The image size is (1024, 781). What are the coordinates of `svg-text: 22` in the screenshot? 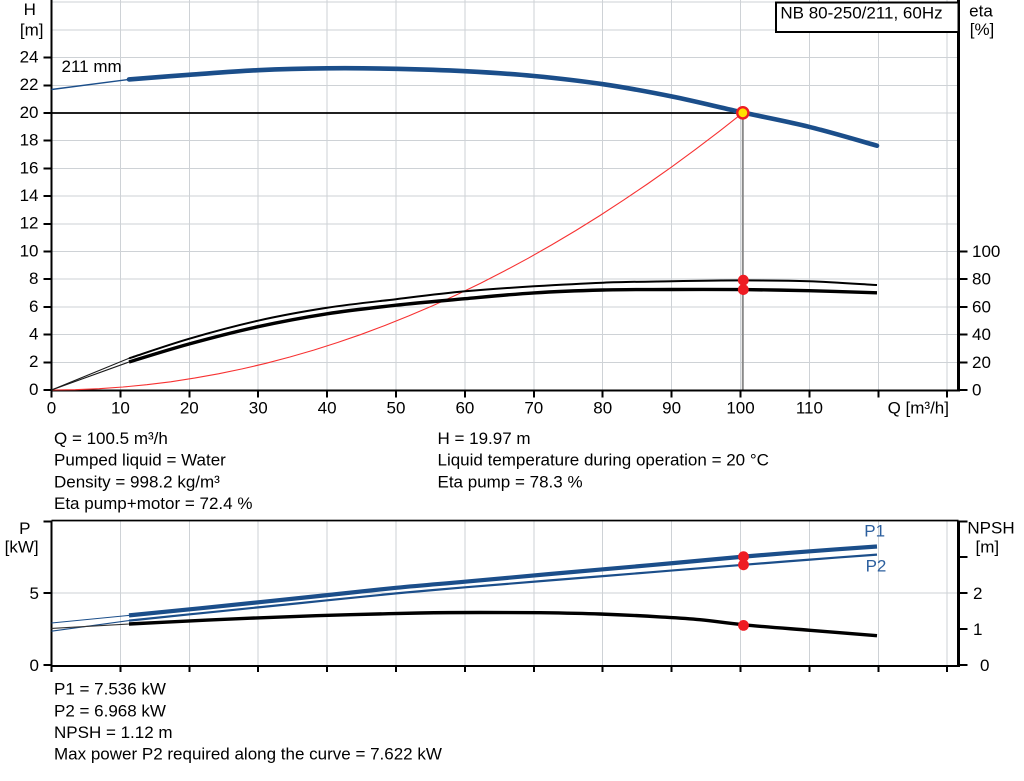 It's located at (29, 84).